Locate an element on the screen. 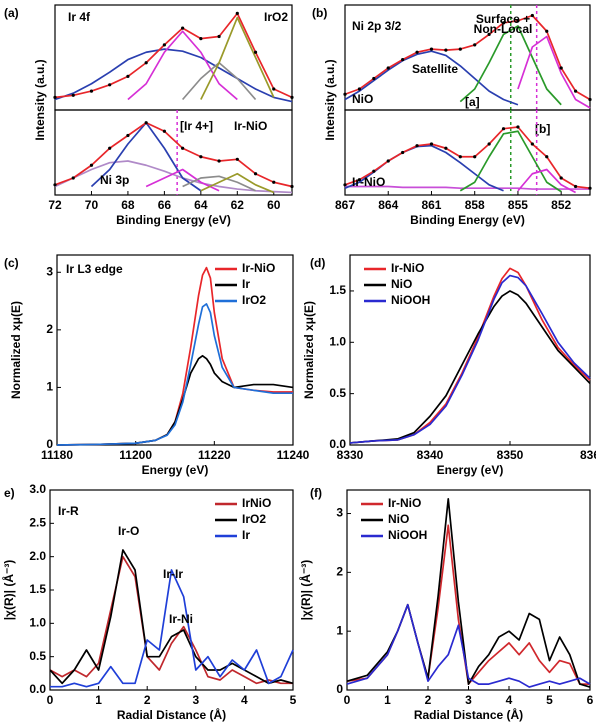  x-tick-label: 852 is located at coordinates (561, 205).